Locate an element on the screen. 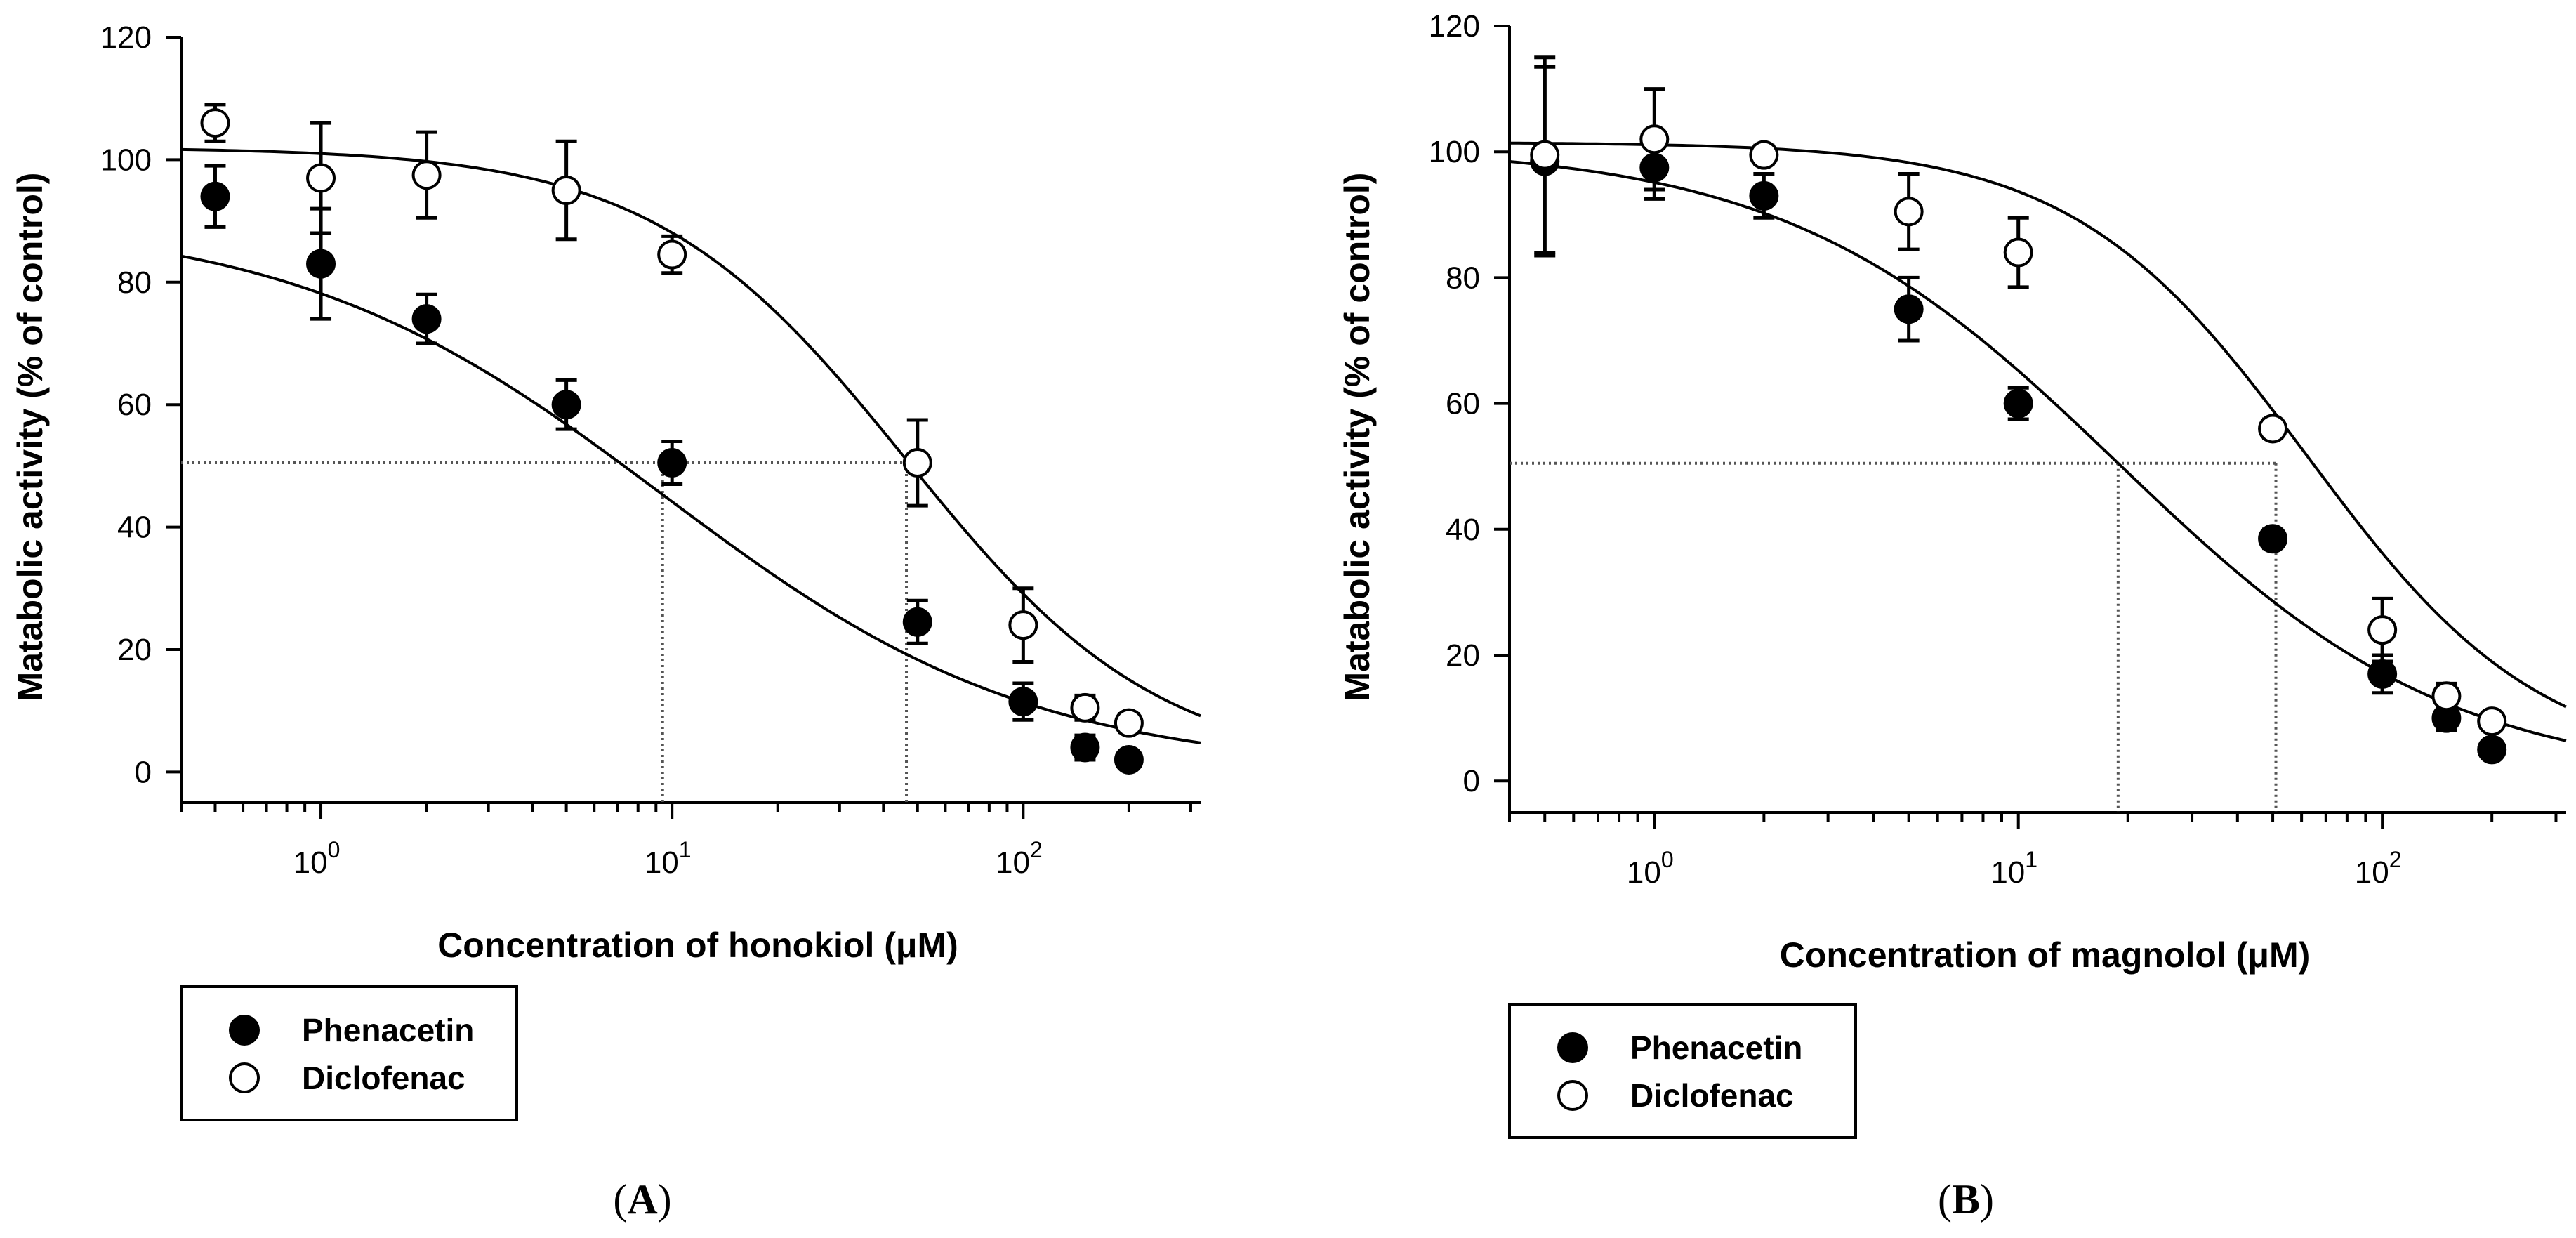  x-axis-title: Concentration of magnolol (μM) is located at coordinates (2045, 955).